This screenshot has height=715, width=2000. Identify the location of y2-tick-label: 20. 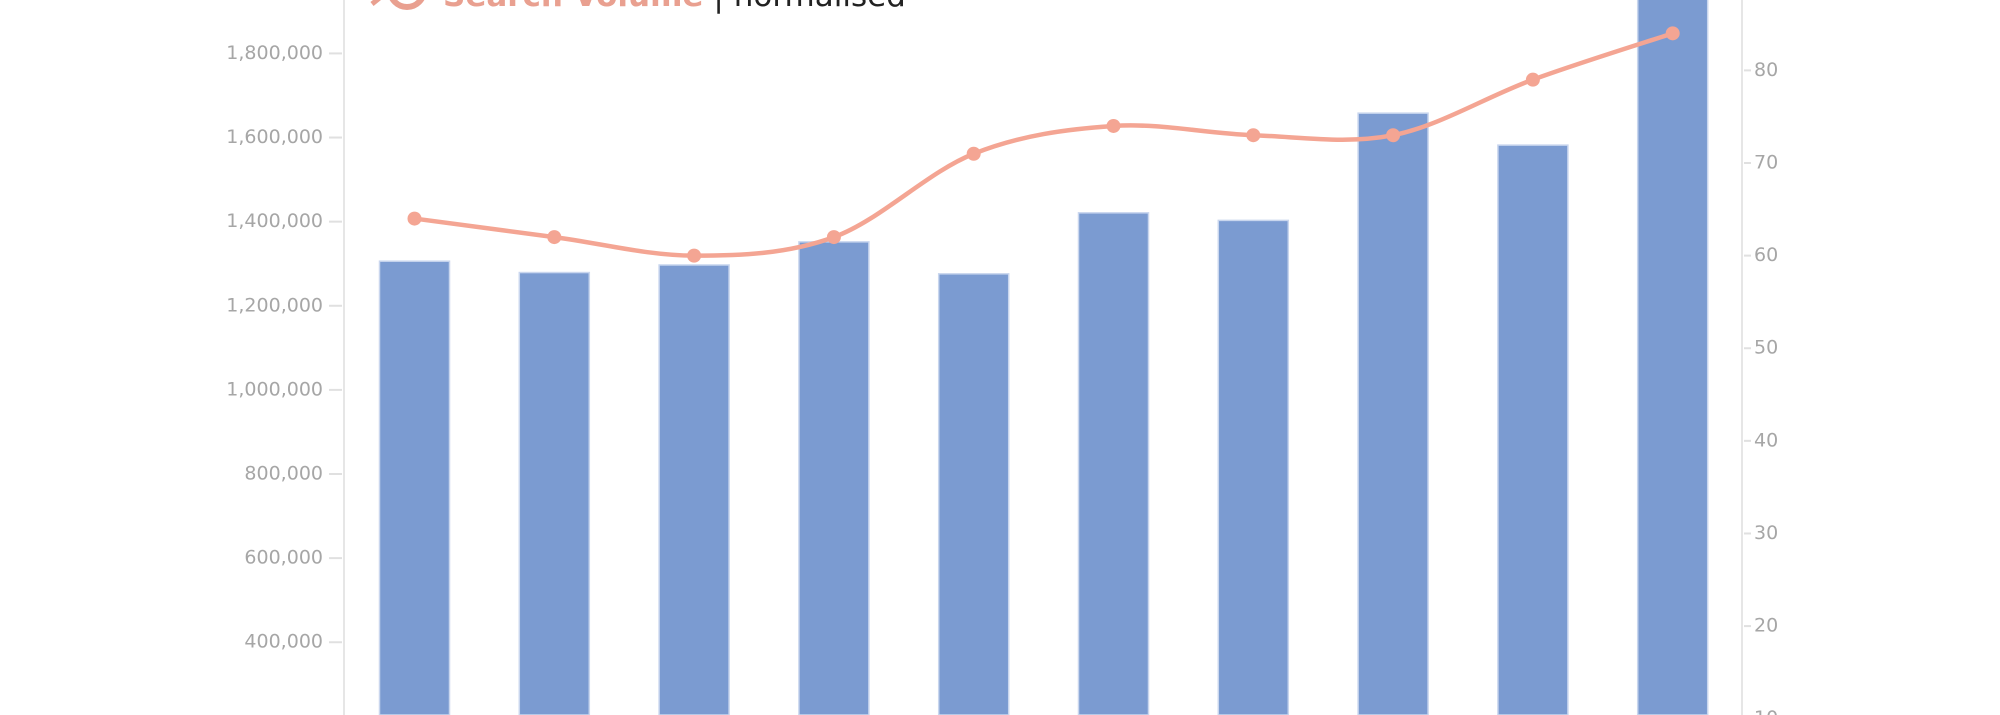
(1766, 626).